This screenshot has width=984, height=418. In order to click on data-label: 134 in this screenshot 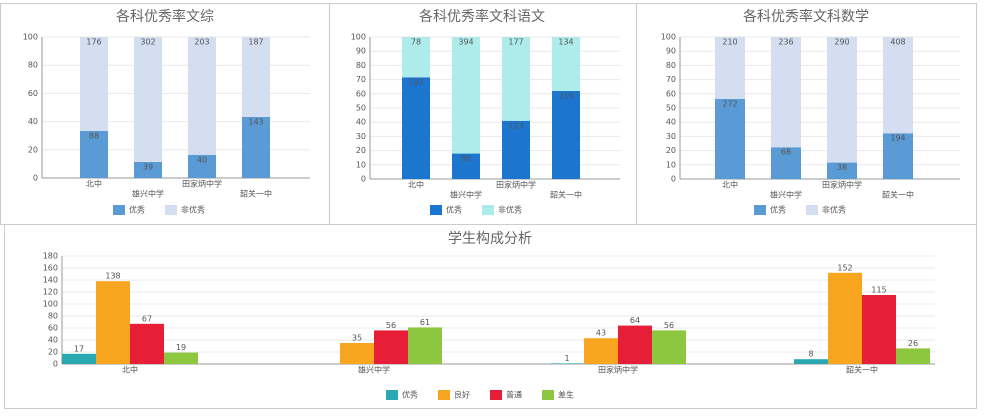, I will do `click(565, 42)`.